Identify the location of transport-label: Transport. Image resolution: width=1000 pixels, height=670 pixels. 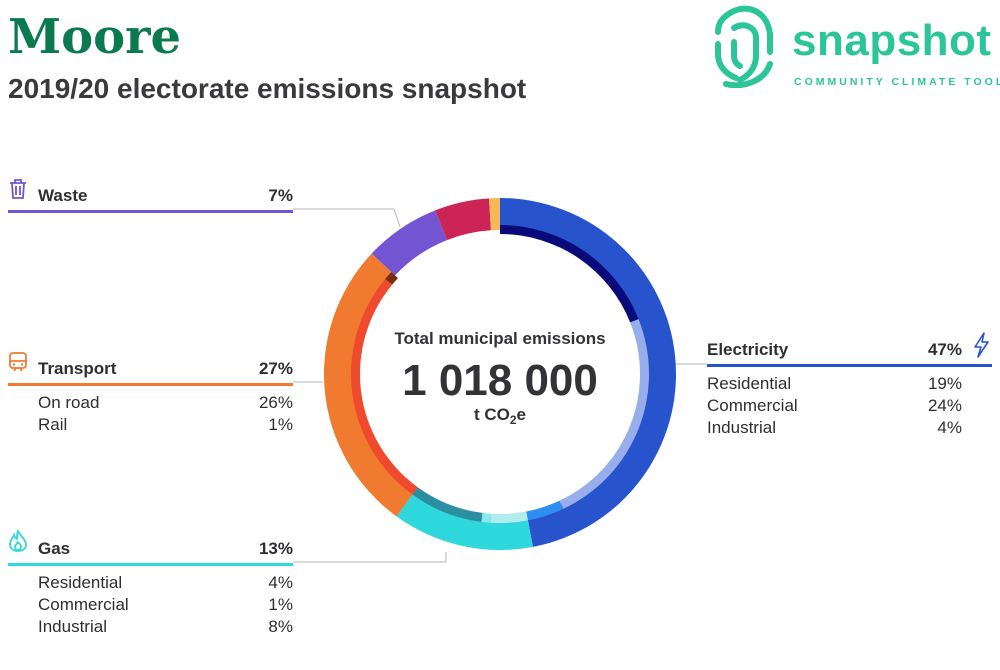
(77, 368).